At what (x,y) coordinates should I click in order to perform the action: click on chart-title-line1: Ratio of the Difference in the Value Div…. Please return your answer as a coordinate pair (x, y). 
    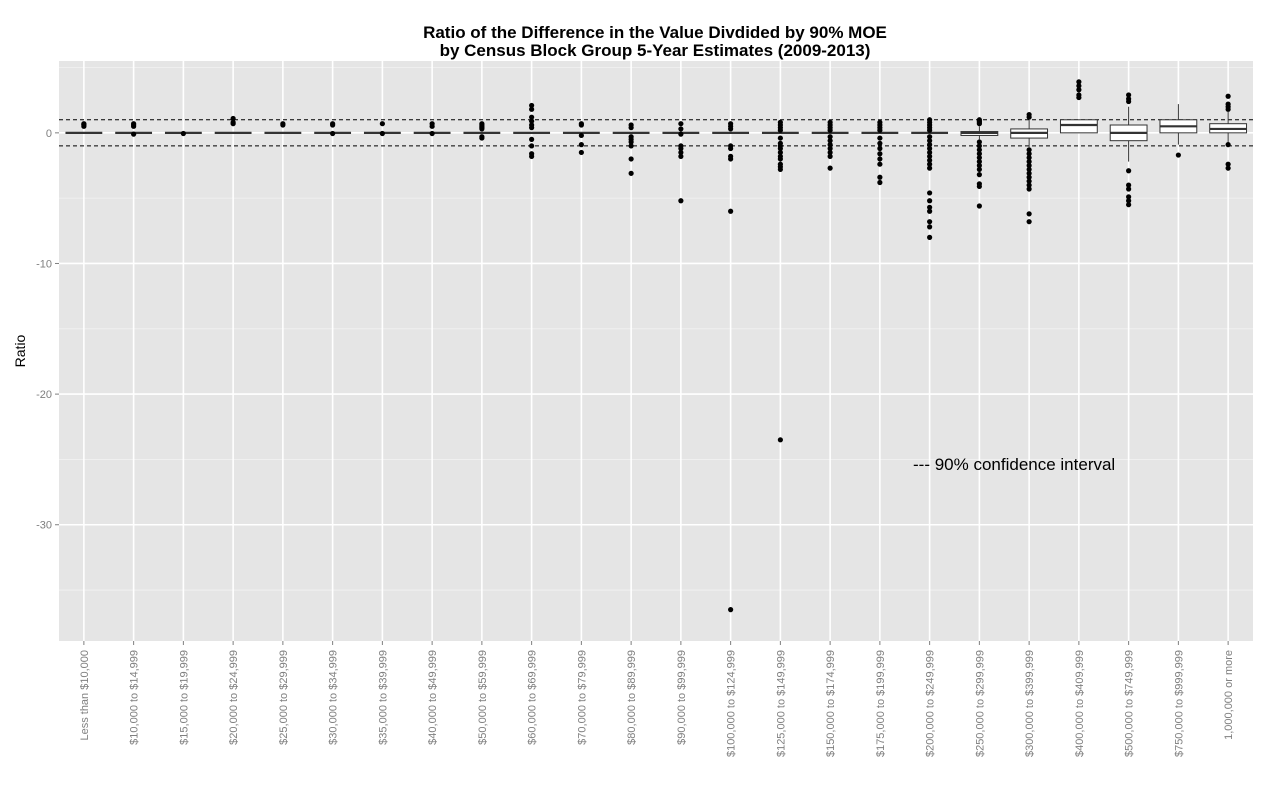
    Looking at the image, I should click on (655, 32).